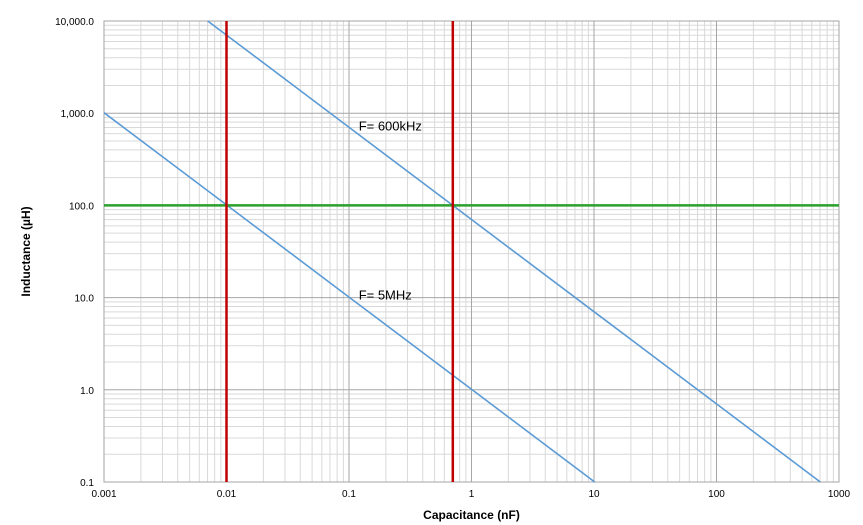  What do you see at coordinates (74, 22) in the screenshot?
I see `y-tick-label: 10,000.0` at bounding box center [74, 22].